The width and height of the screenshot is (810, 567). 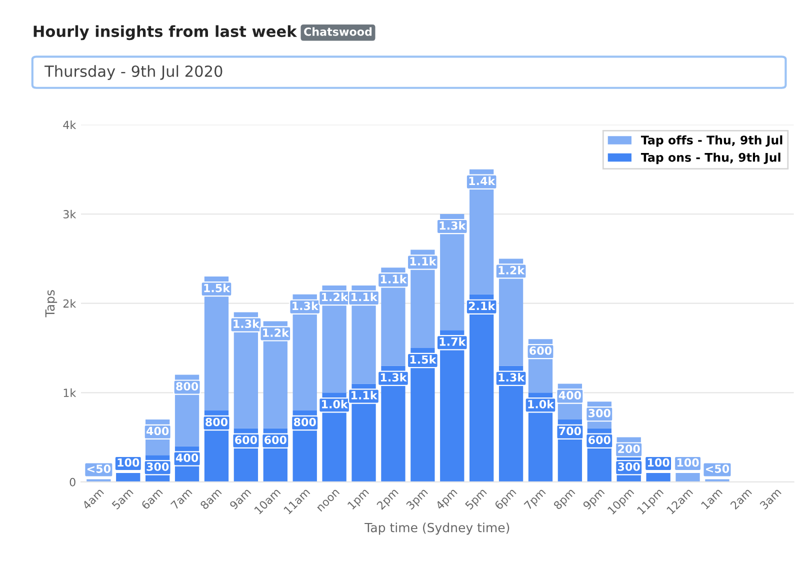 What do you see at coordinates (51, 304) in the screenshot?
I see `y-axis-title: Taps` at bounding box center [51, 304].